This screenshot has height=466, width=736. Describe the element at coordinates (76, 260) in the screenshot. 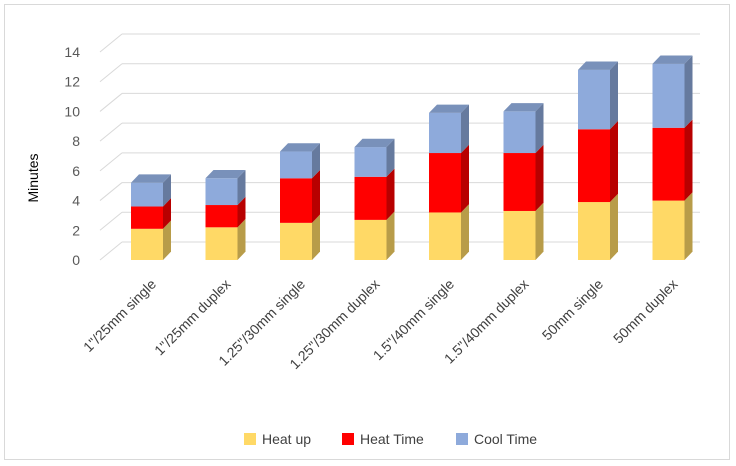

I see `y-tick-label: 0` at that location.